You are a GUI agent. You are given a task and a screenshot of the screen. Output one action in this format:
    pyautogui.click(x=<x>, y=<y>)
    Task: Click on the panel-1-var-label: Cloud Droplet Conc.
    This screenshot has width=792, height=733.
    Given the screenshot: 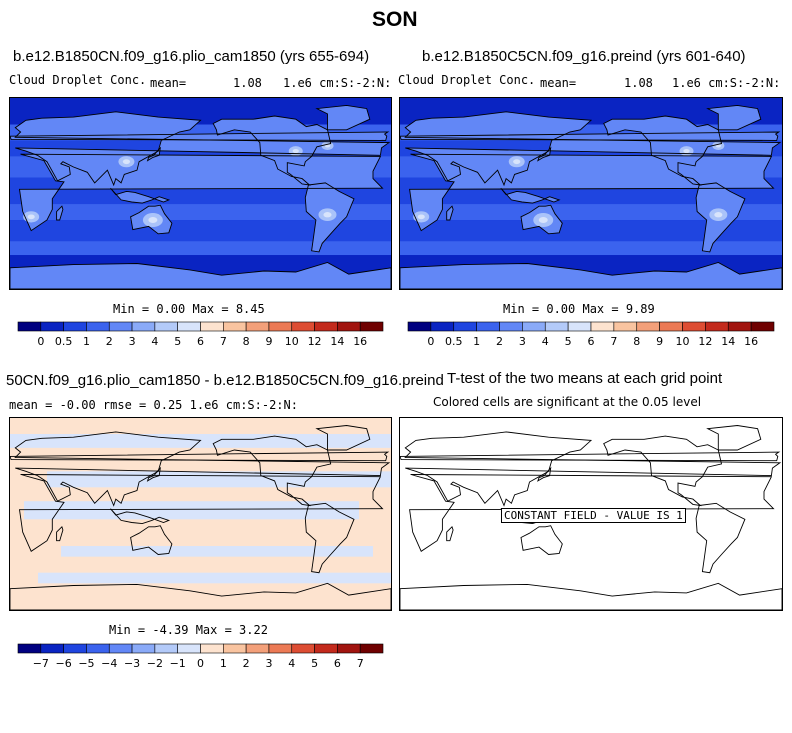 What is the action you would take?
    pyautogui.click(x=78, y=80)
    